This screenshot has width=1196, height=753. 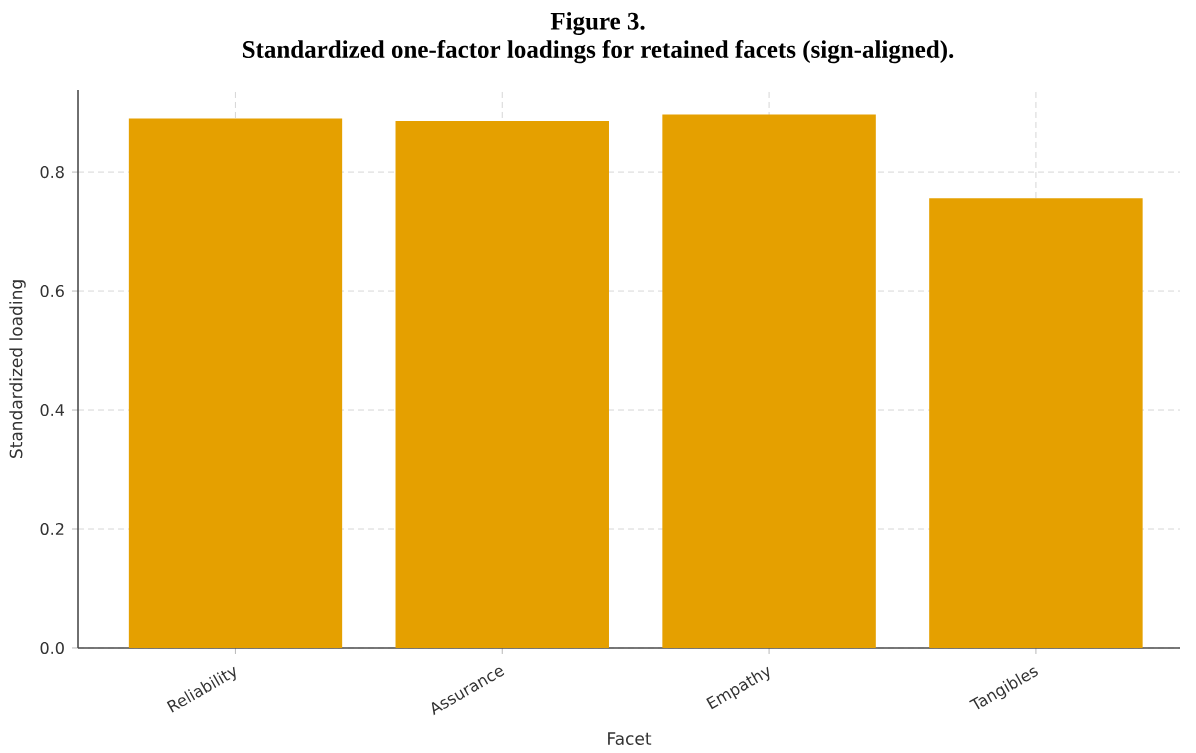 What do you see at coordinates (630, 738) in the screenshot?
I see `x-axis-title: Facet` at bounding box center [630, 738].